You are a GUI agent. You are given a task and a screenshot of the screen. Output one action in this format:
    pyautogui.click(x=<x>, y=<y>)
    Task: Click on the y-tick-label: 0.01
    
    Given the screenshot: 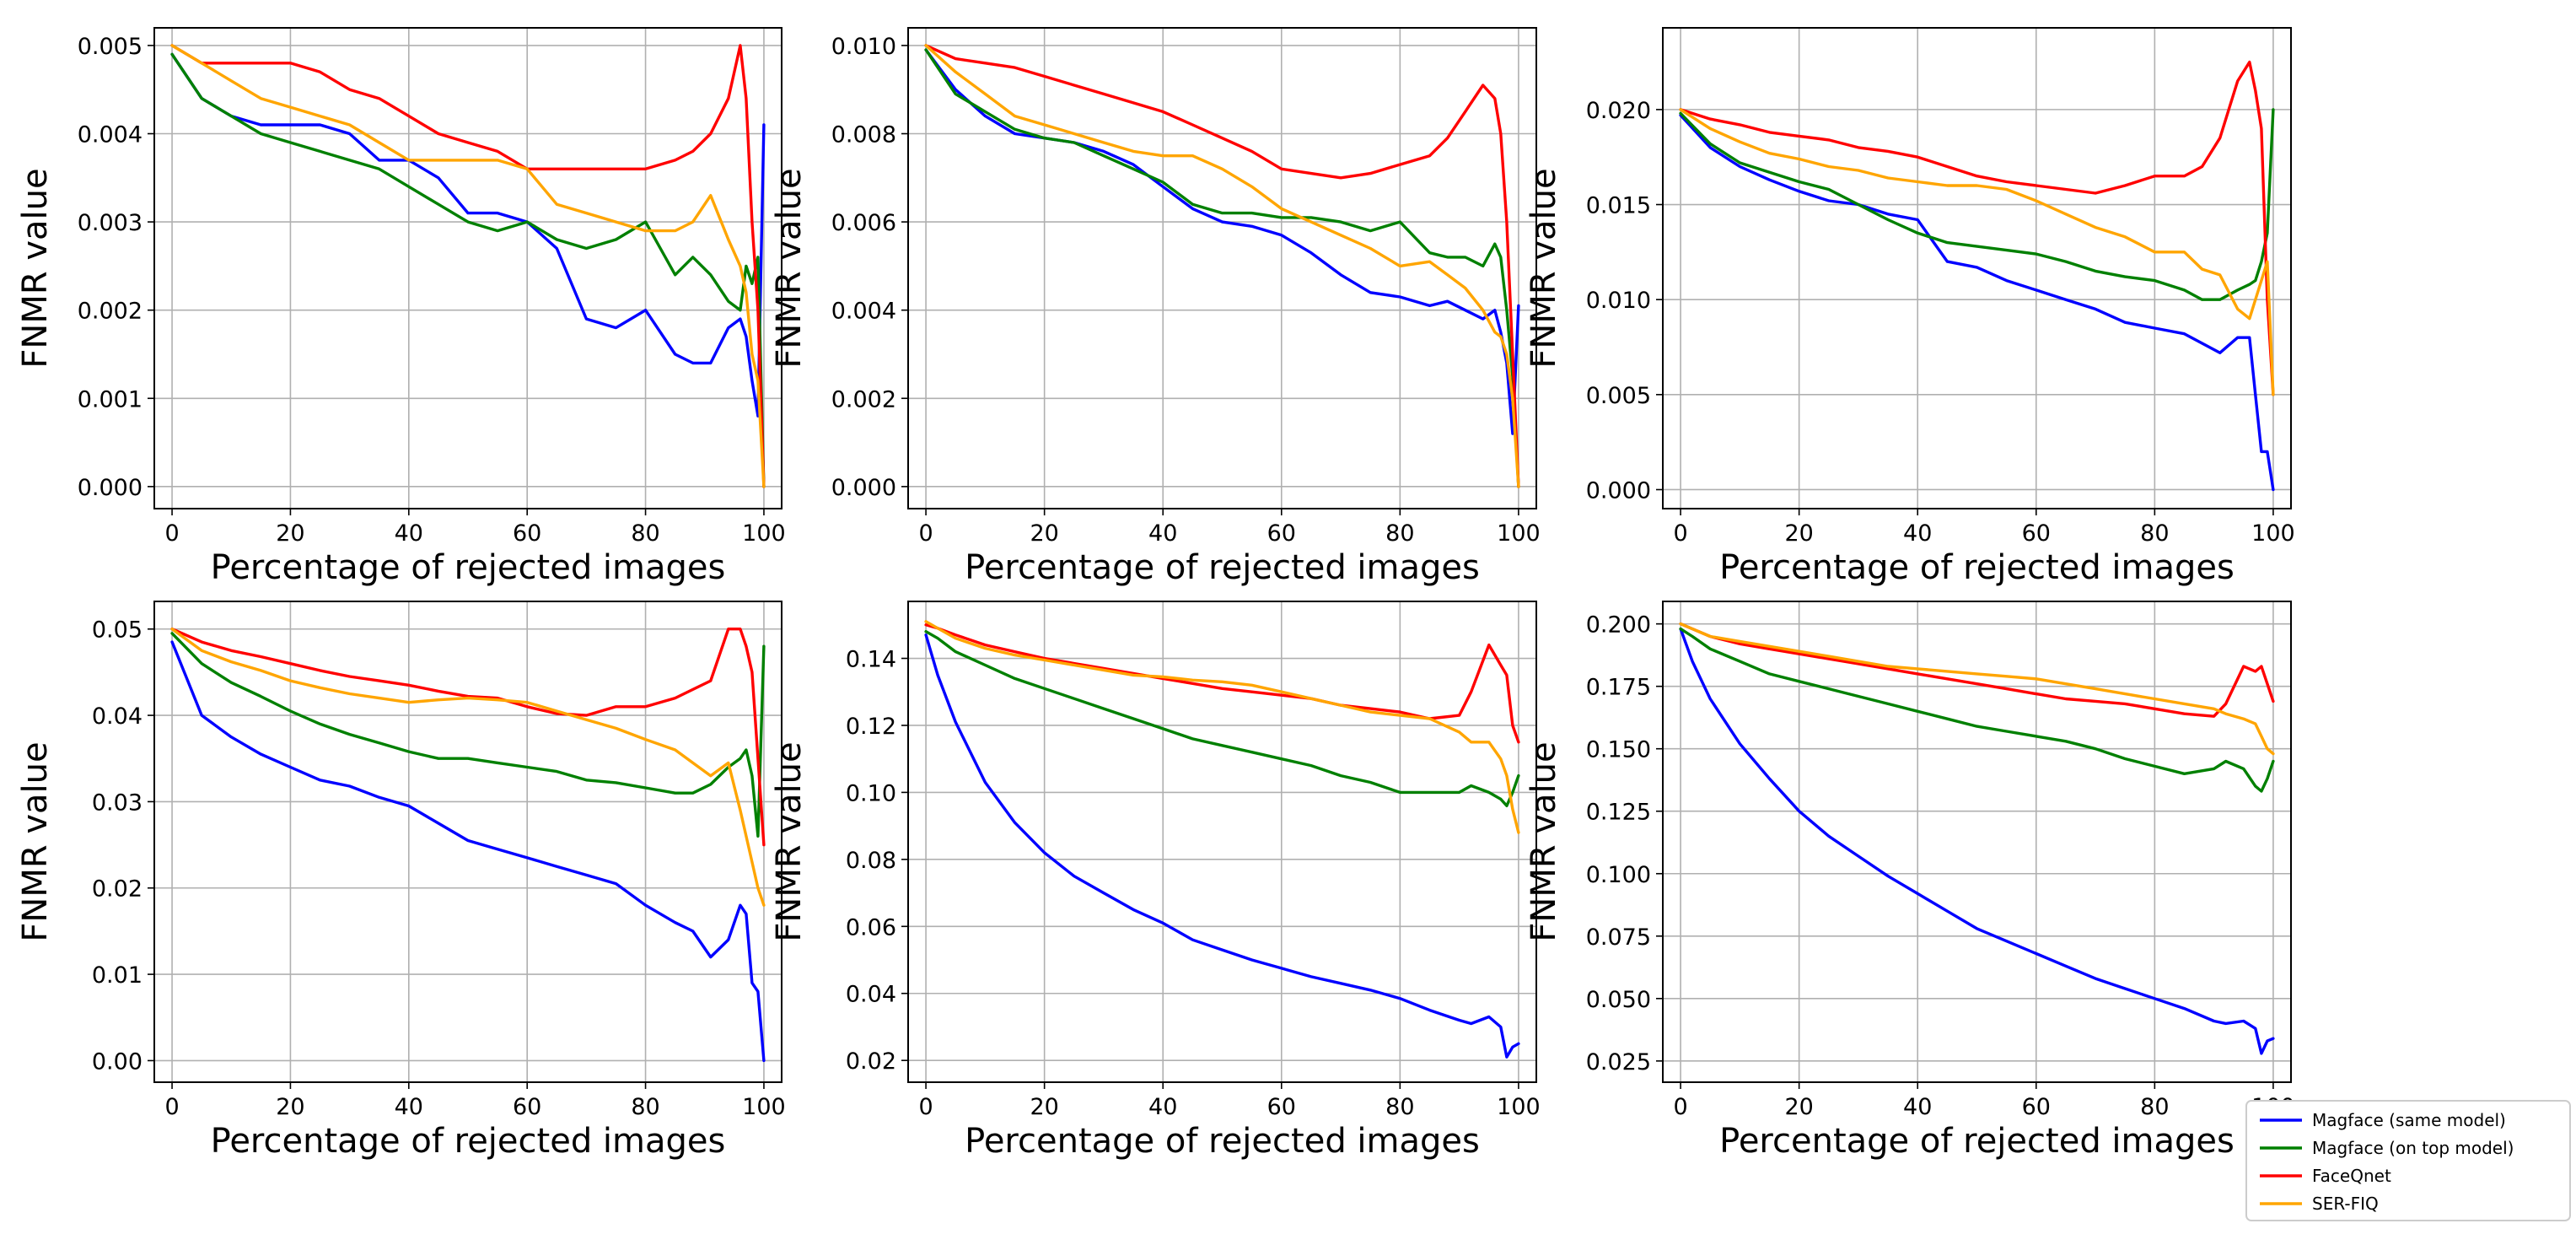 What is the action you would take?
    pyautogui.click(x=118, y=975)
    